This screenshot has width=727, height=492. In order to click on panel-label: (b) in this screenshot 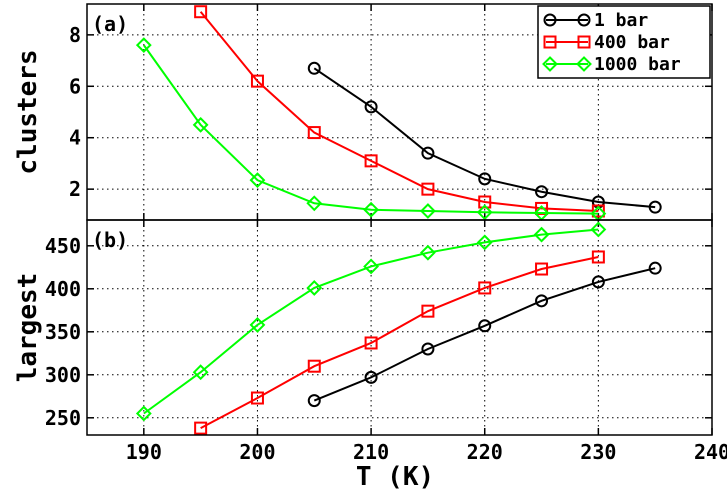, I will do `click(110, 240)`.